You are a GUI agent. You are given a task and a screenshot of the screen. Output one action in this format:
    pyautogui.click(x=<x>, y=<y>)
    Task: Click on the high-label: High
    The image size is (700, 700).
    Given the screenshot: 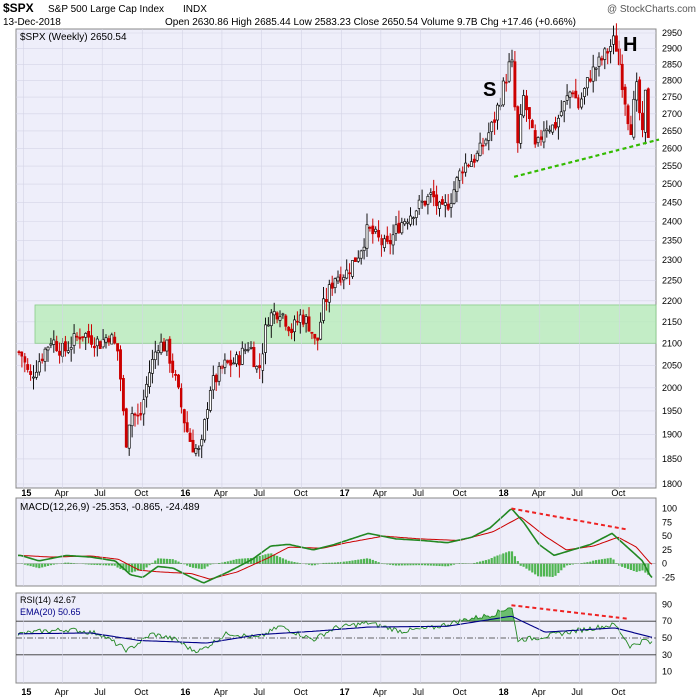 What is the action you would take?
    pyautogui.click(x=241, y=22)
    